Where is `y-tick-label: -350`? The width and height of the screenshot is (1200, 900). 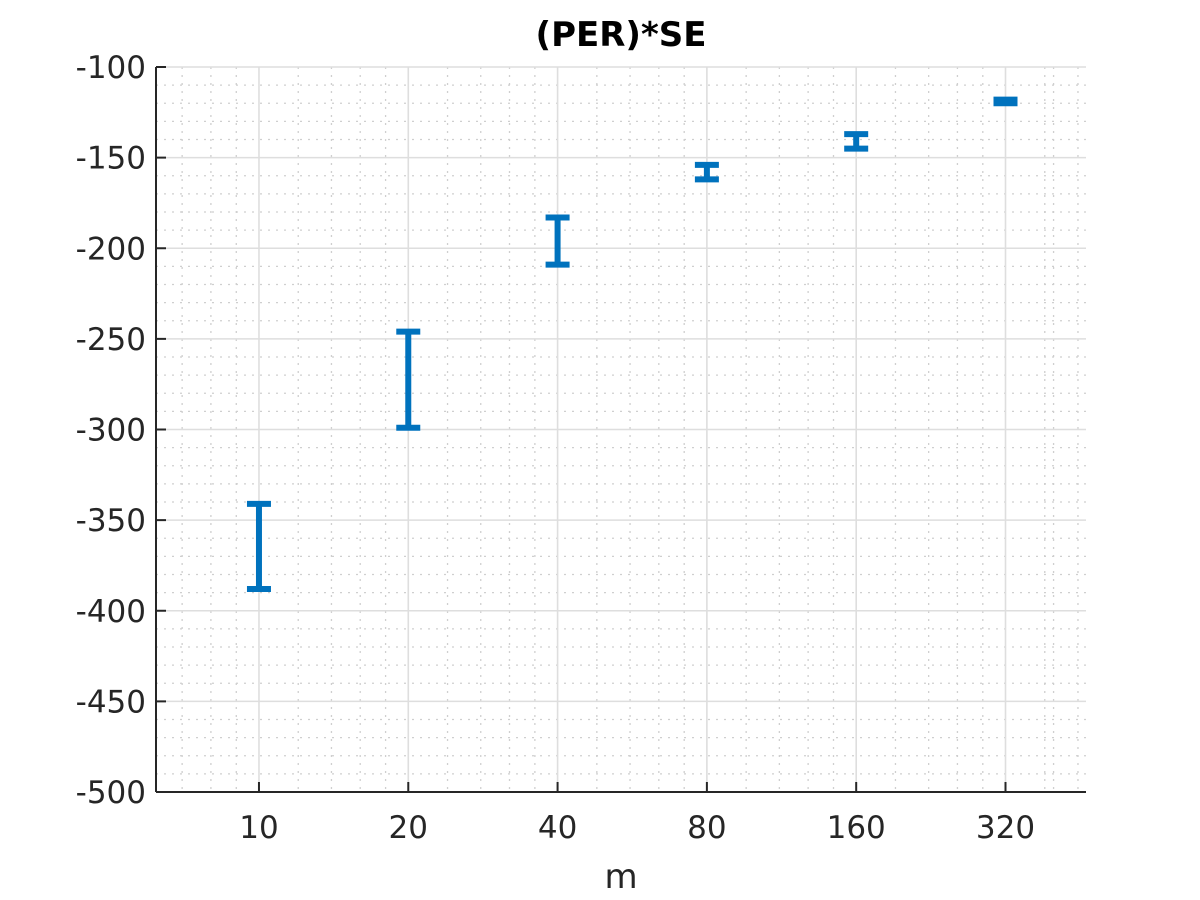
y-tick-label: -350 is located at coordinates (111, 521).